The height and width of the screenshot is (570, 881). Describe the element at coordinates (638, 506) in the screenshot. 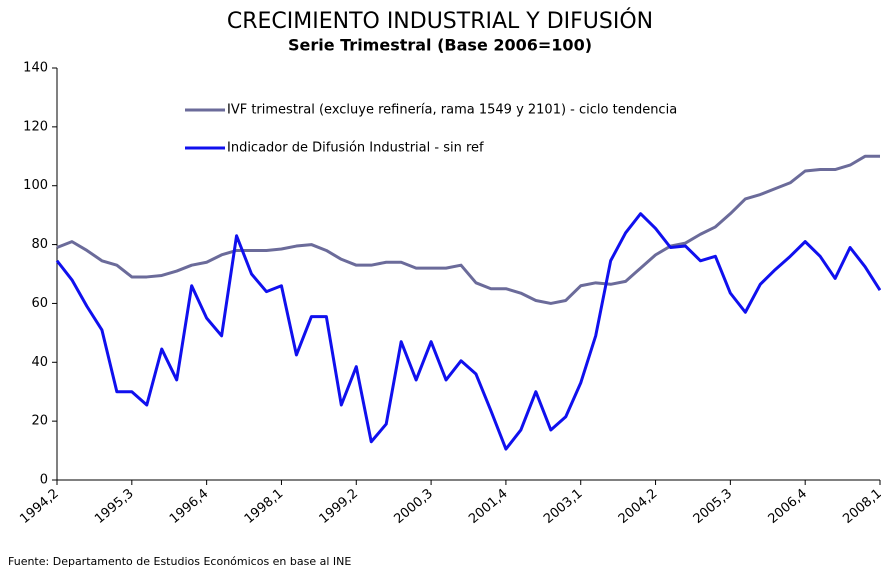

I see `x-tick-label: 2004,2` at that location.